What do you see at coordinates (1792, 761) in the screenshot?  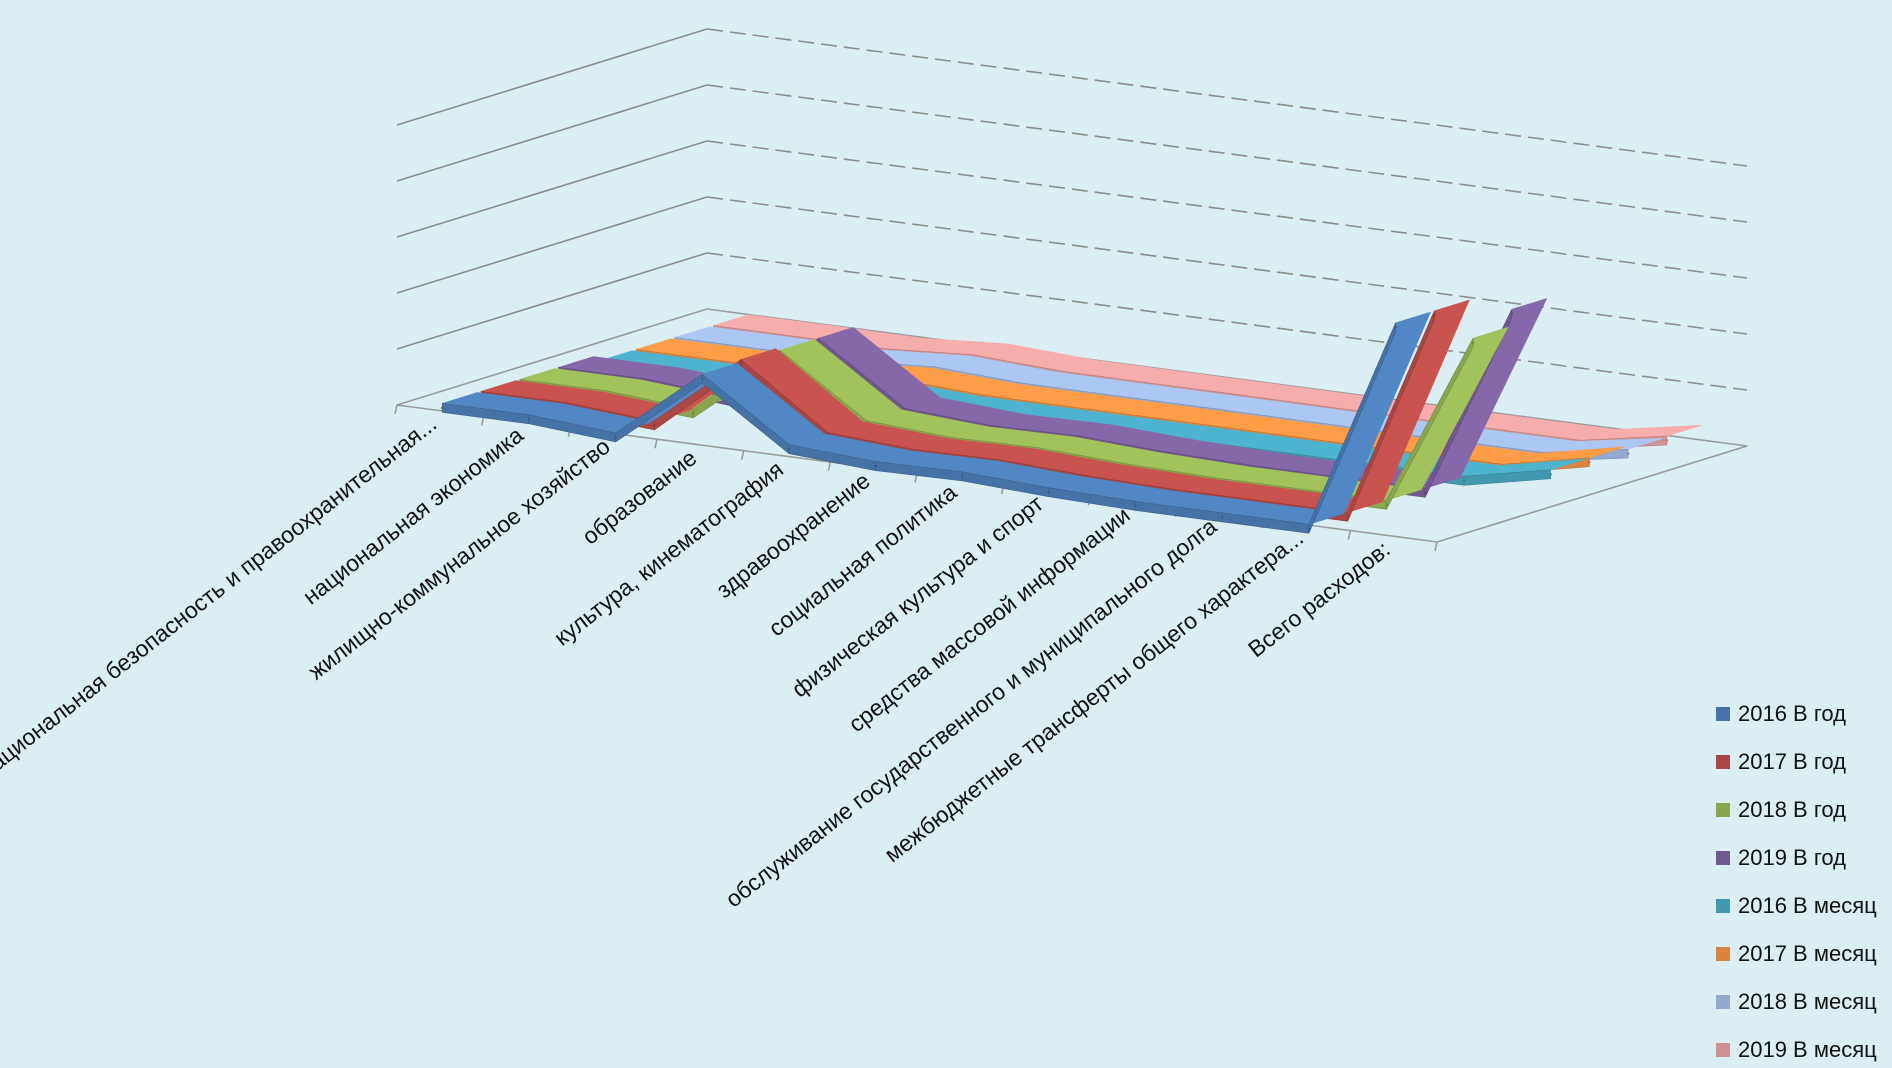 I see `legend-label: 2017 В год` at bounding box center [1792, 761].